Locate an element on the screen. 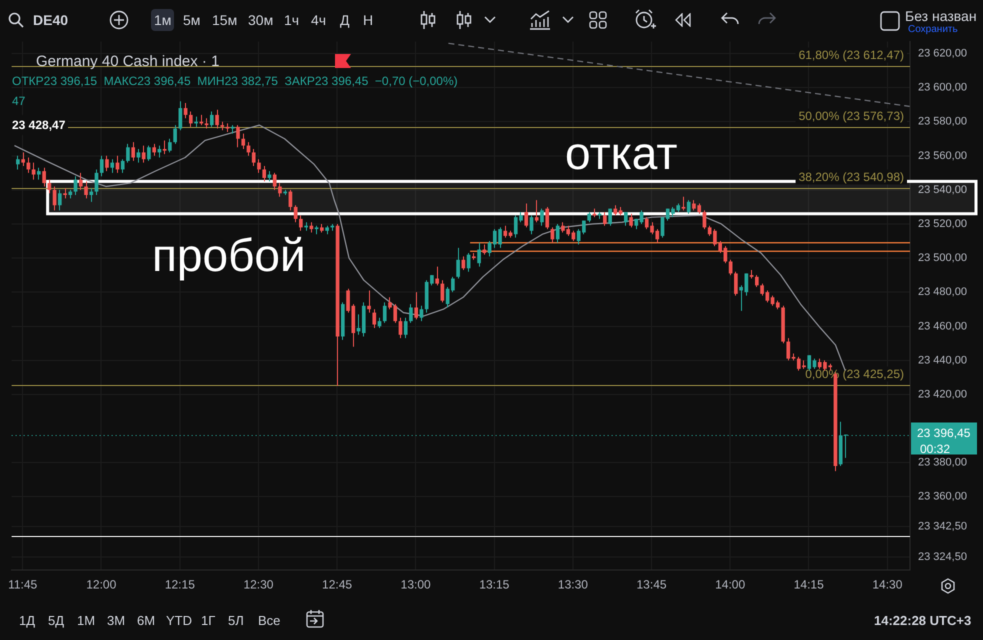 The width and height of the screenshot is (983, 640). text: 4ч is located at coordinates (318, 20).